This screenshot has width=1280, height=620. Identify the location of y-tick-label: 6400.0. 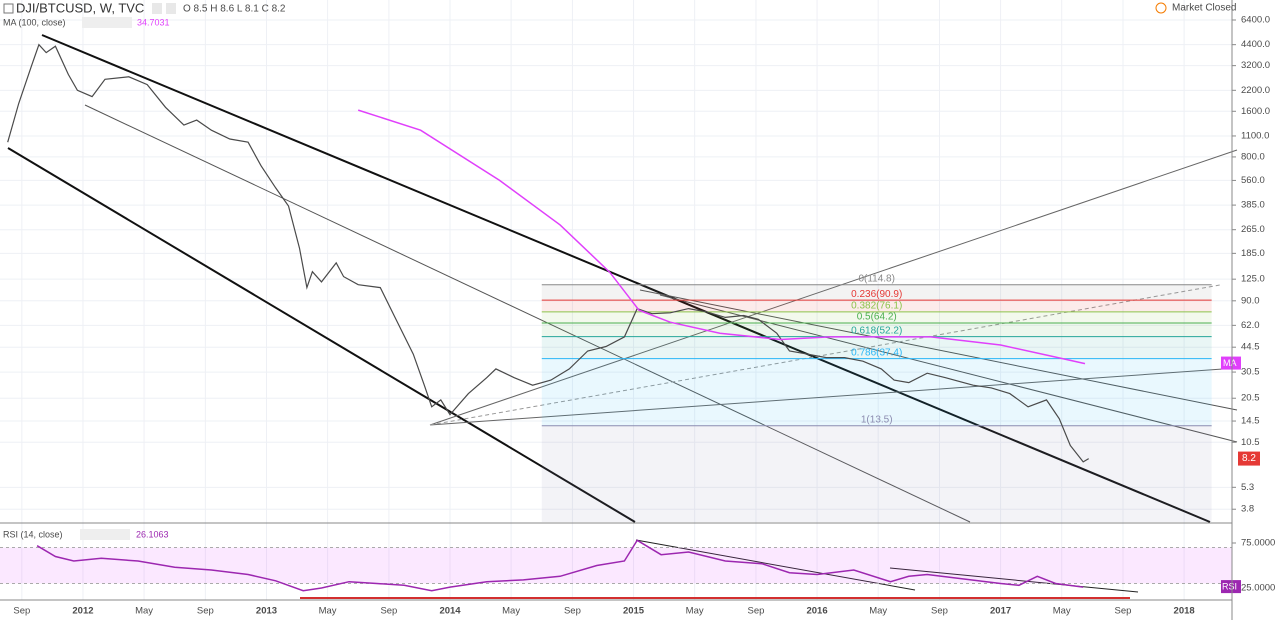
(1255, 20).